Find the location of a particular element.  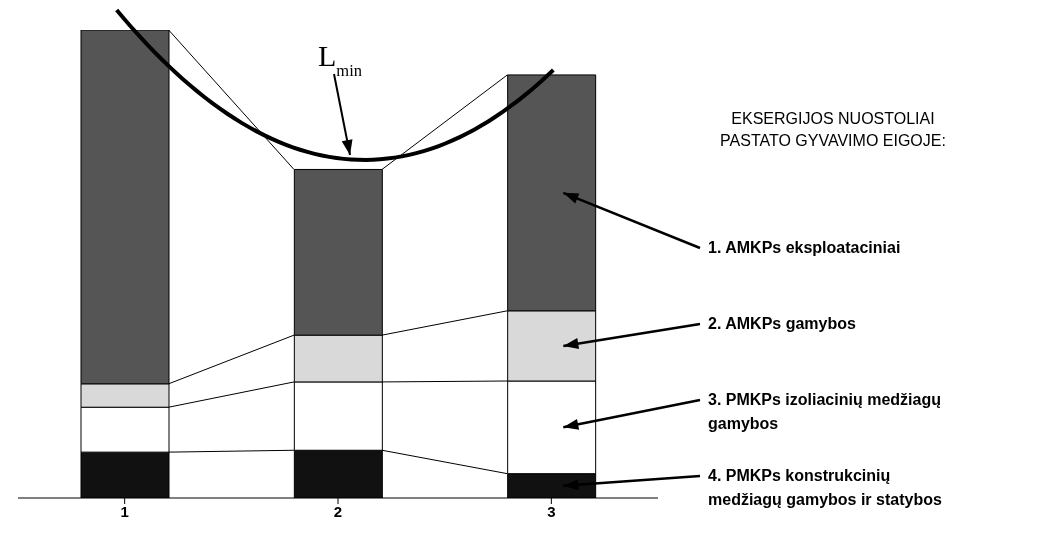

text: 1. AMKPs eksploataciniai is located at coordinates (805, 248).